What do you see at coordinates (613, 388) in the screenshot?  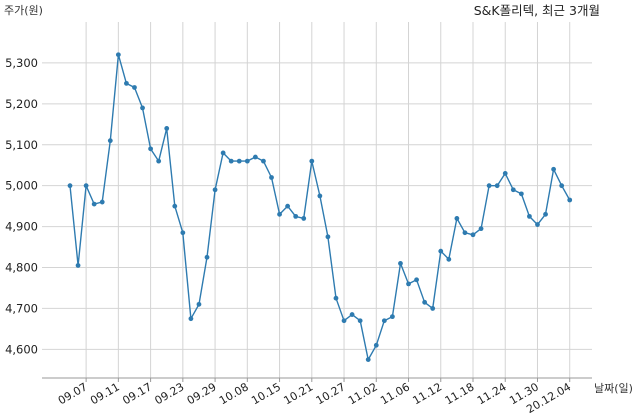 I see `x-axis-label: 날짜(일)` at bounding box center [613, 388].